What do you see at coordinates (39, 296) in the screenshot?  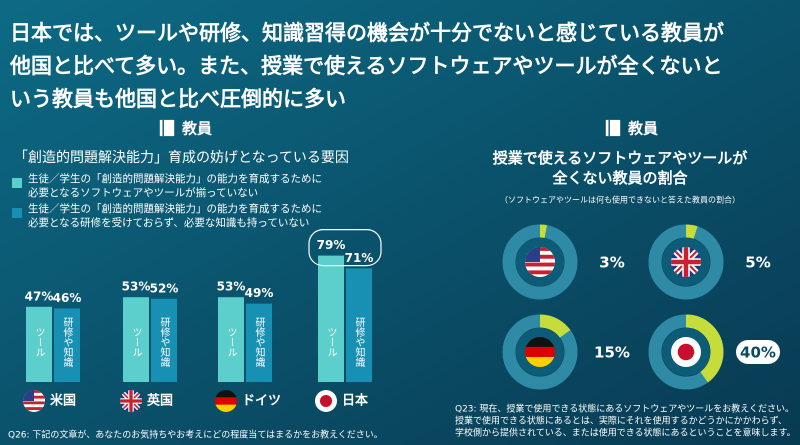 I see `value-label: 47%` at bounding box center [39, 296].